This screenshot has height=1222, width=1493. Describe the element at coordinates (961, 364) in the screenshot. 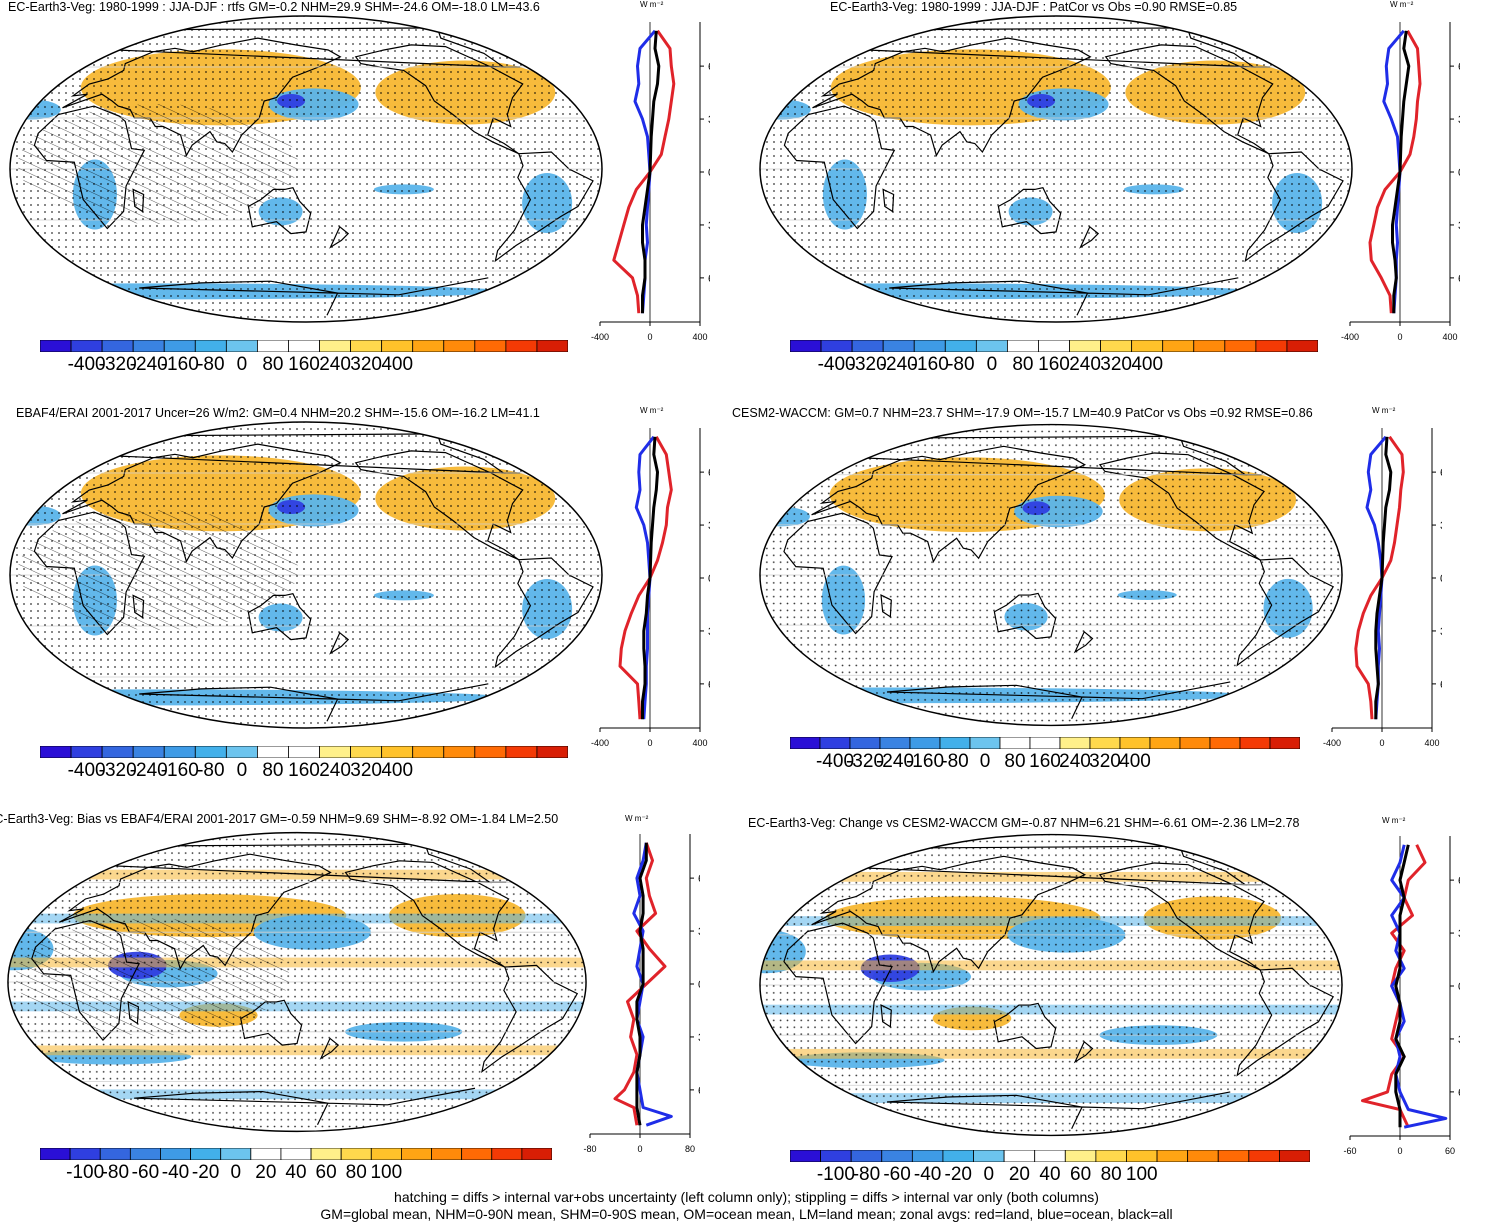

I see `colorbar-tick-label: -80` at that location.